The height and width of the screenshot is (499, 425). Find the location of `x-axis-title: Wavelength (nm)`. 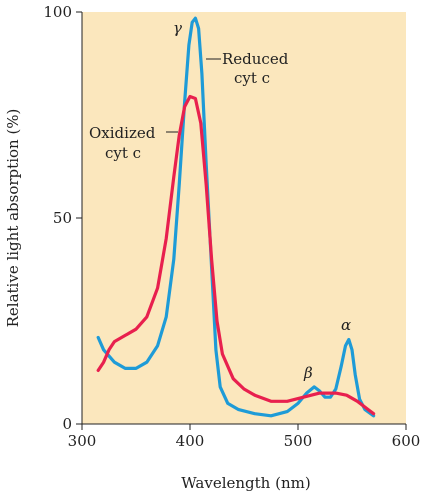

x-axis-title: Wavelength (nm) is located at coordinates (245, 483).